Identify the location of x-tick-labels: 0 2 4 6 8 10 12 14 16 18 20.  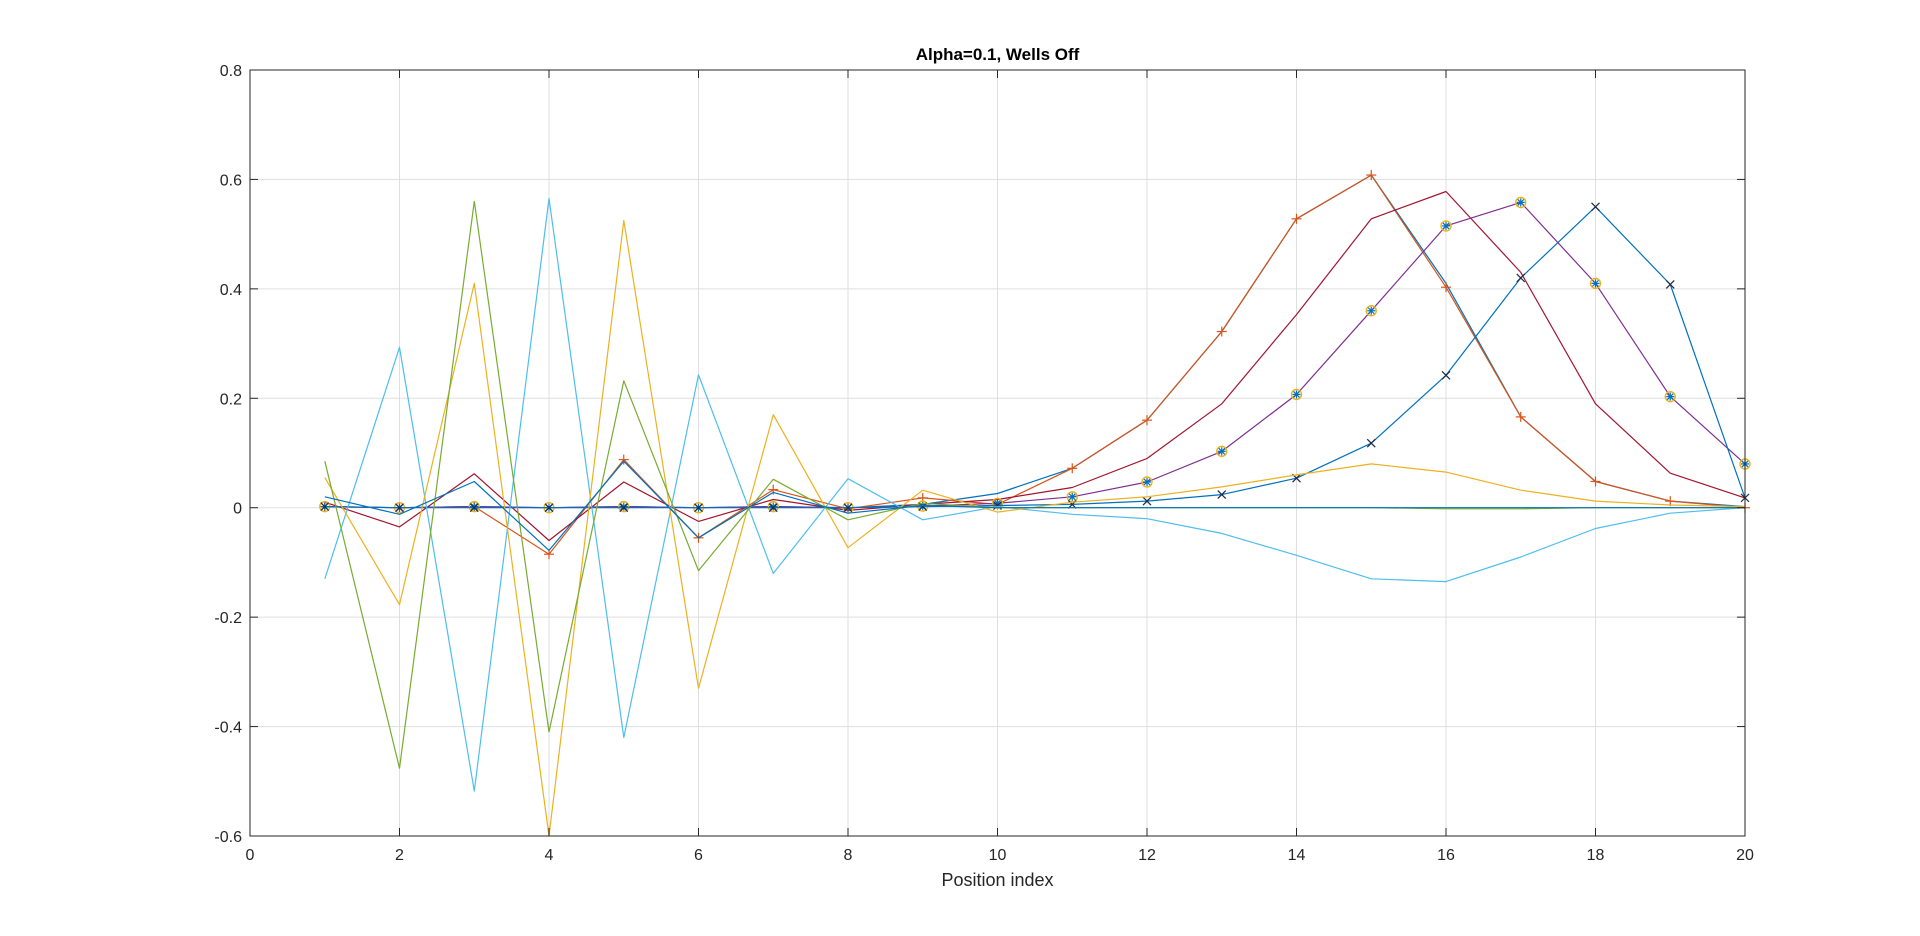
(1000, 855).